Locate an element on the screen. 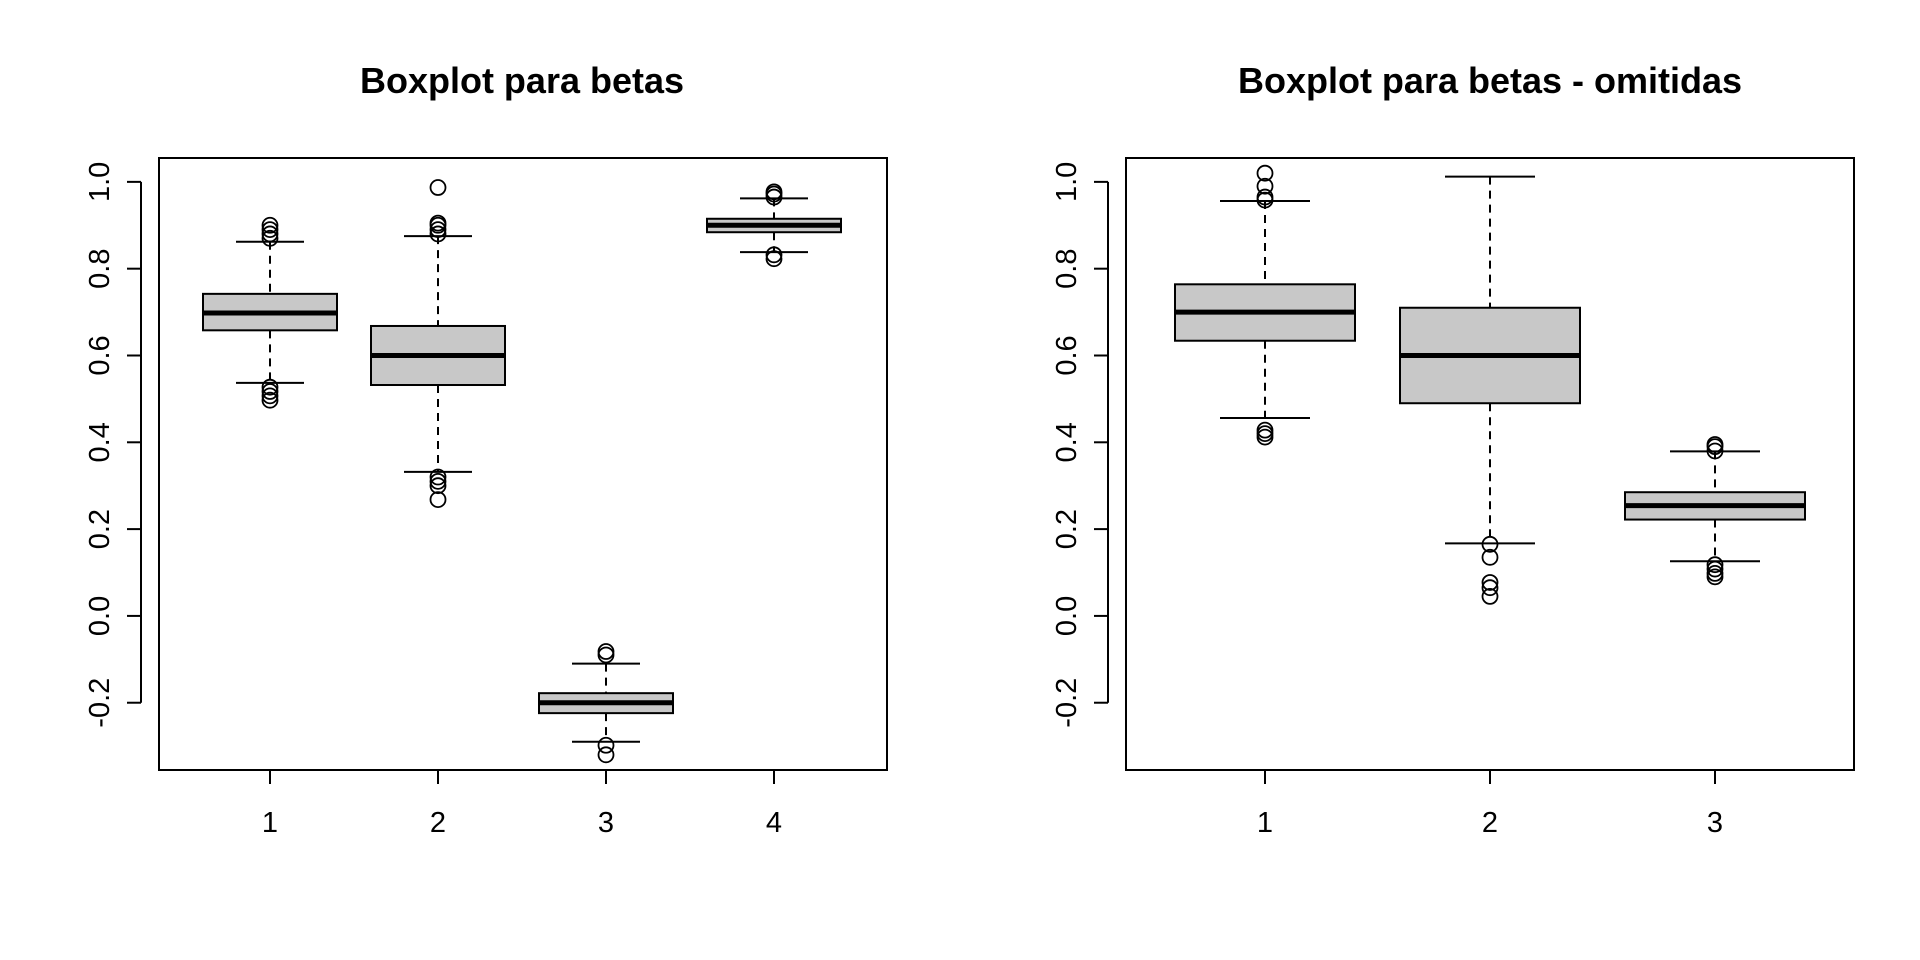 The width and height of the screenshot is (1920, 960). chart-title: Boxplot para betas is located at coordinates (522, 80).